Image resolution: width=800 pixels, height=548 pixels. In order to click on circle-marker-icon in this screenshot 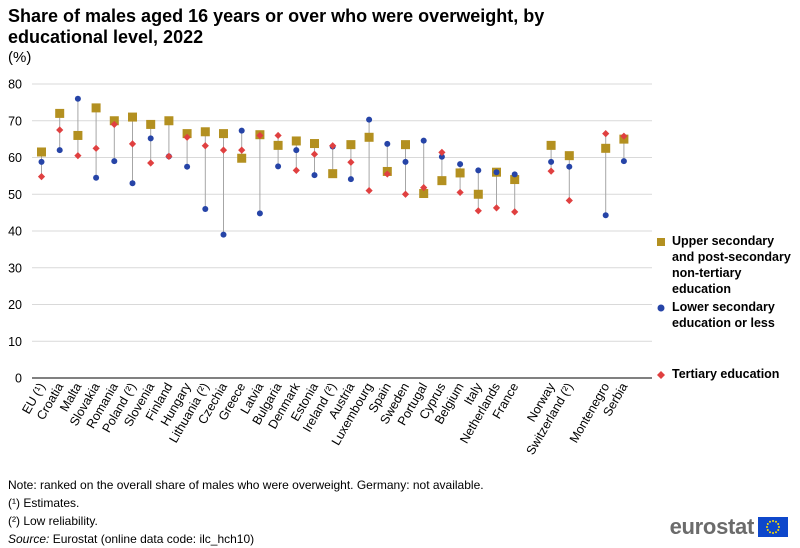, I will do `click(661, 308)`.